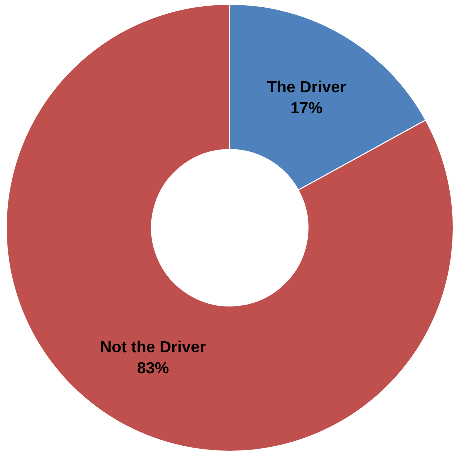 This screenshot has width=460, height=456. Describe the element at coordinates (306, 109) in the screenshot. I see `data-label: 17%` at that location.